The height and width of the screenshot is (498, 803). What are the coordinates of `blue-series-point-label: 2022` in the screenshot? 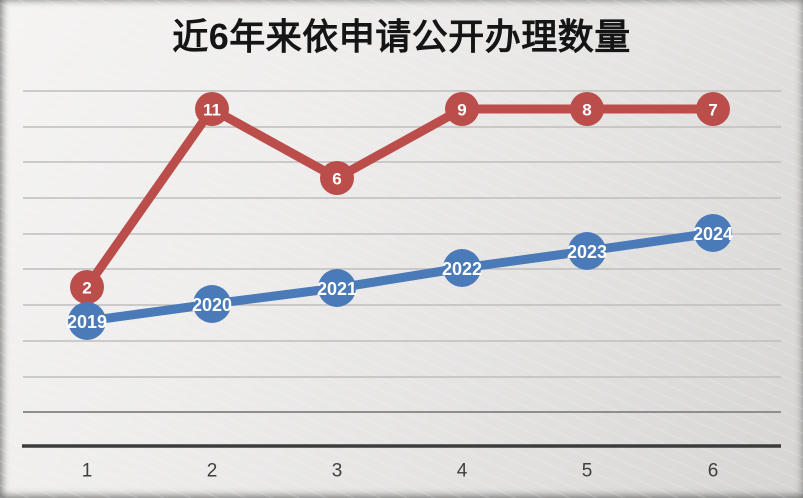 It's located at (462, 269).